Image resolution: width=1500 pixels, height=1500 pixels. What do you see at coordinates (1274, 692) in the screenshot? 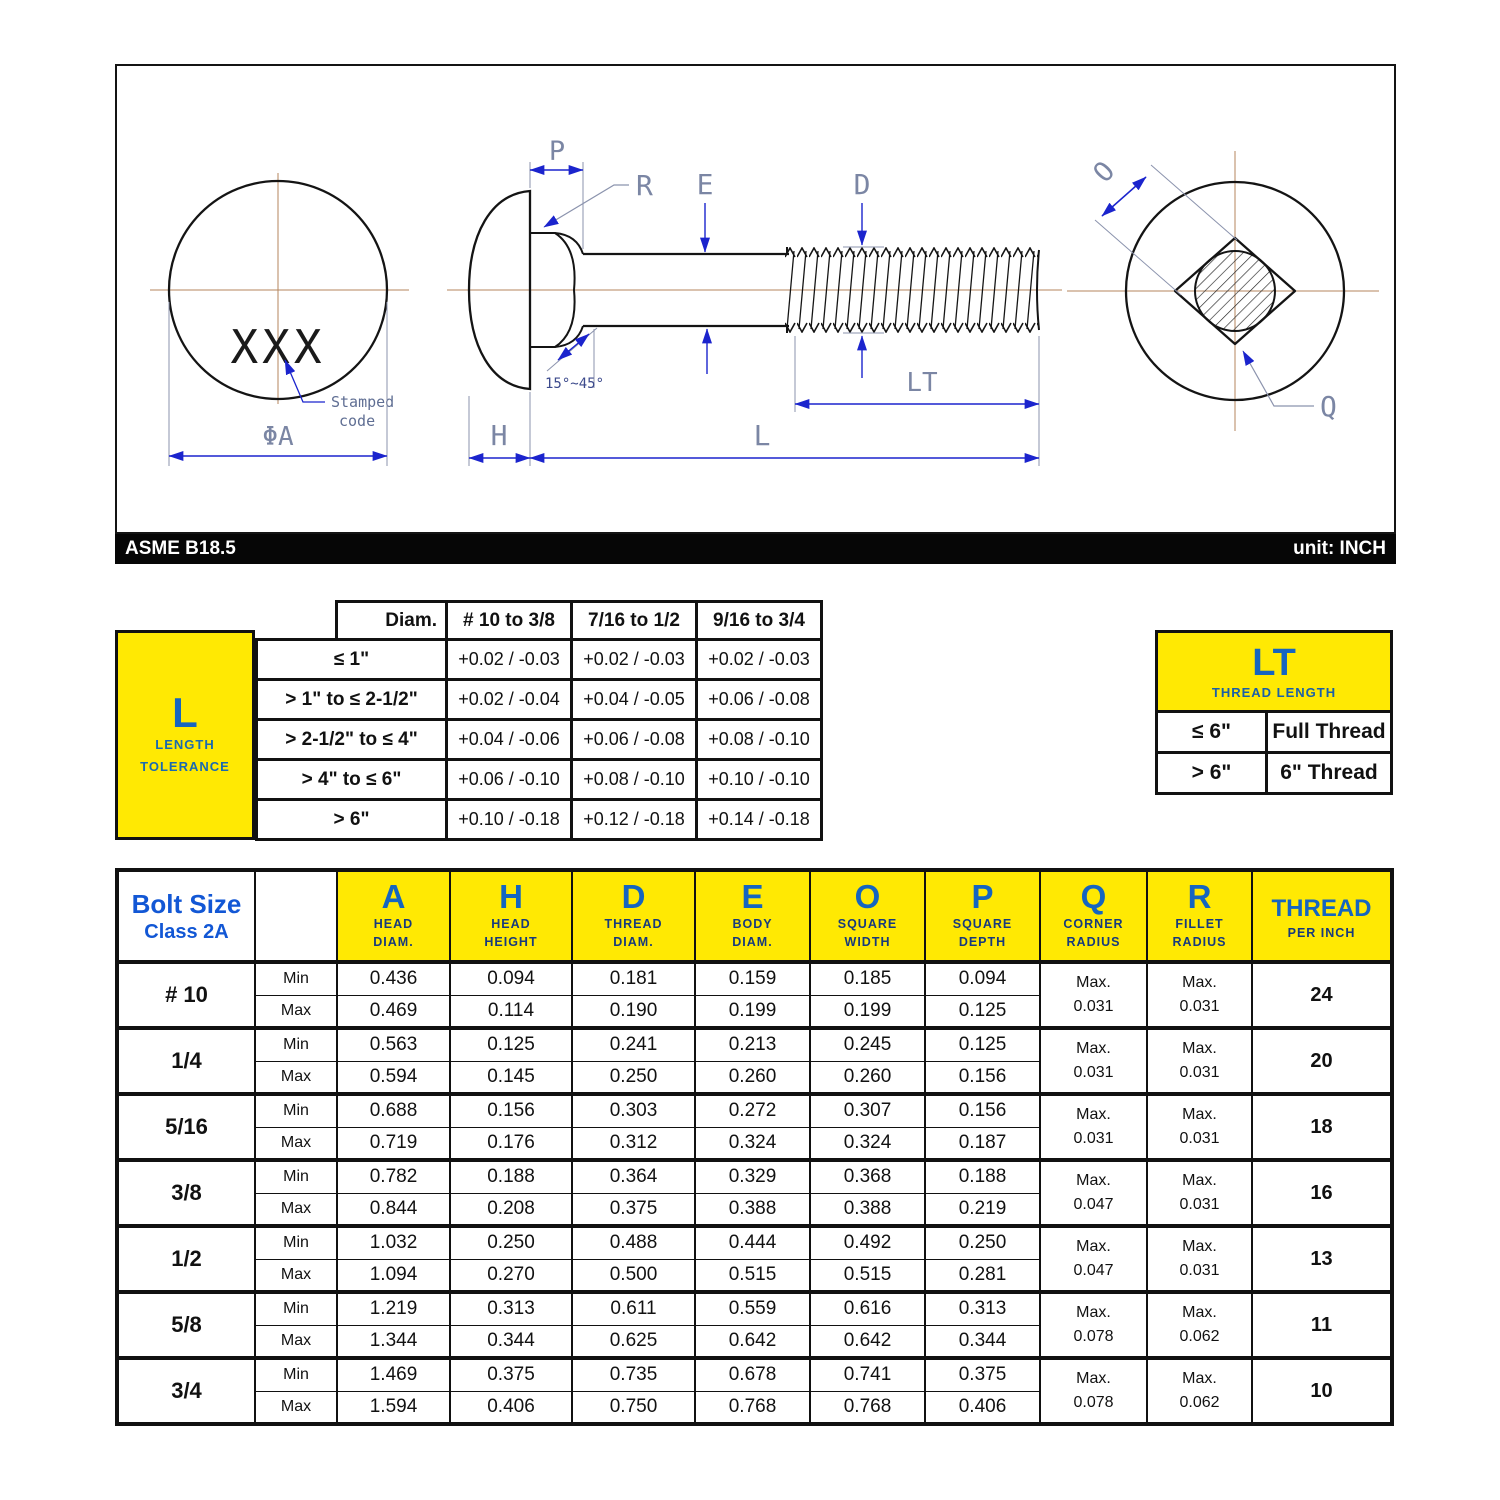
I see `lt-subtitle: THREAD LENGTH` at bounding box center [1274, 692].